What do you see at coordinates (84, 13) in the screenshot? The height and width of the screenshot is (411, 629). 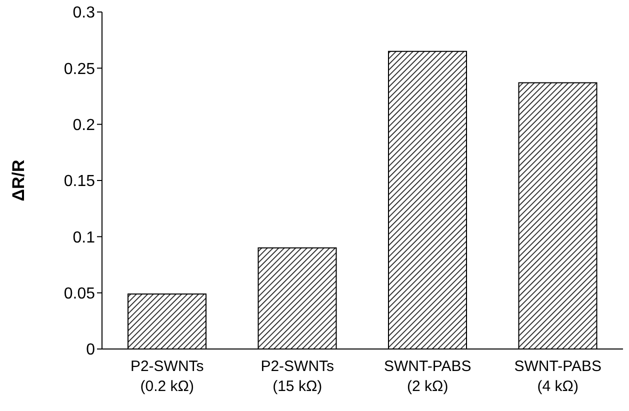 I see `y-tick-label: 0.3` at bounding box center [84, 13].